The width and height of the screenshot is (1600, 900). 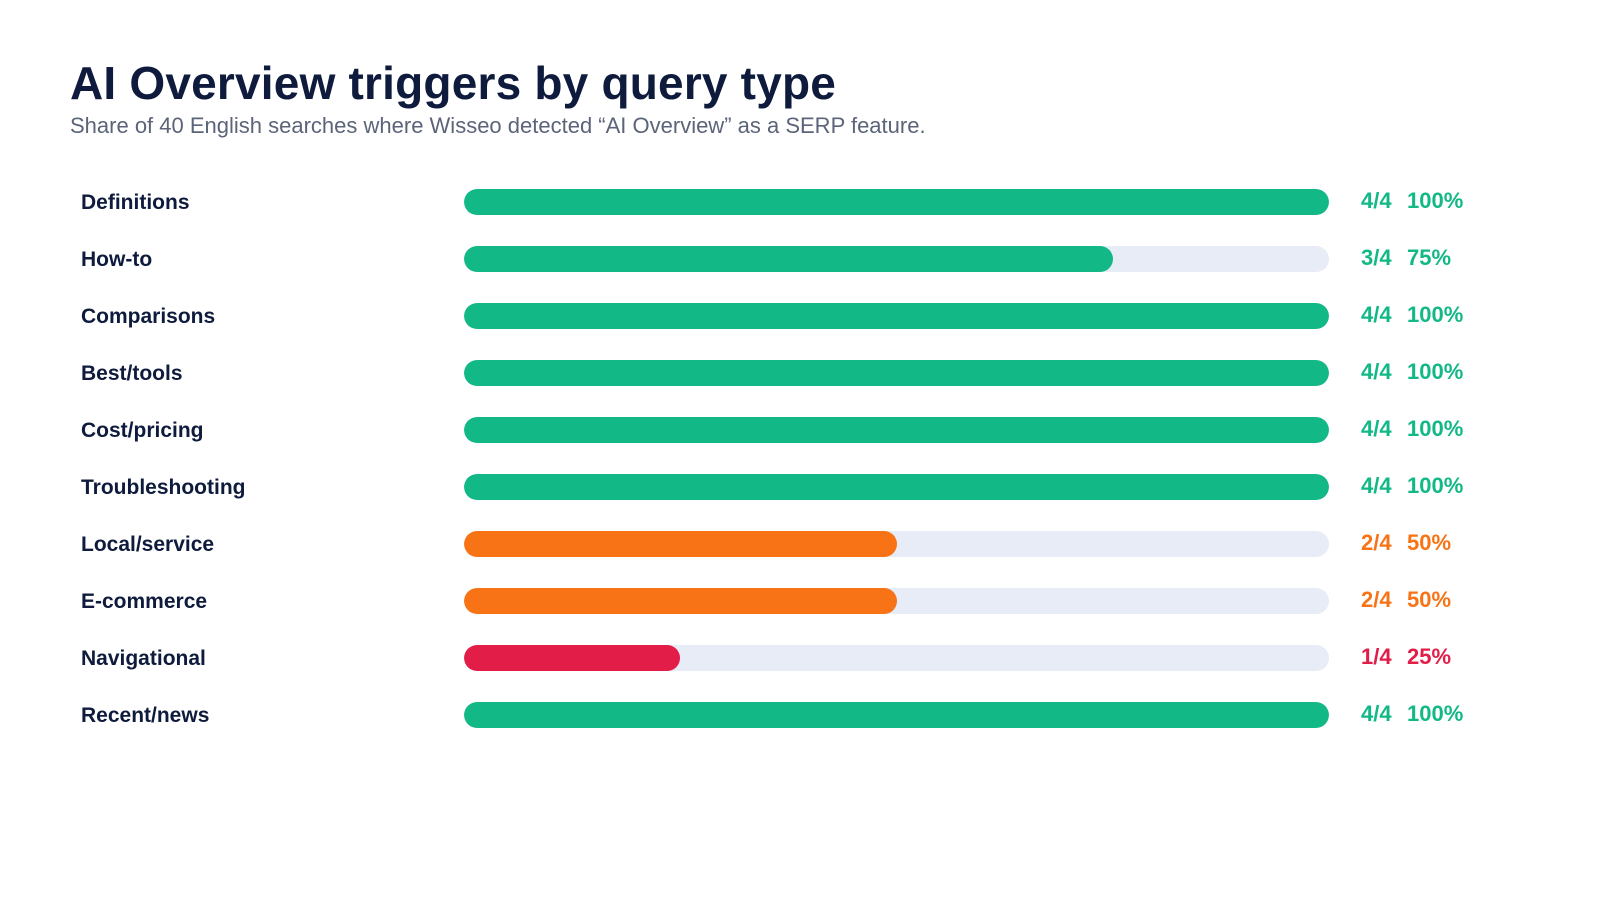 What do you see at coordinates (1376, 656) in the screenshot?
I see `count-label: 1/4` at bounding box center [1376, 656].